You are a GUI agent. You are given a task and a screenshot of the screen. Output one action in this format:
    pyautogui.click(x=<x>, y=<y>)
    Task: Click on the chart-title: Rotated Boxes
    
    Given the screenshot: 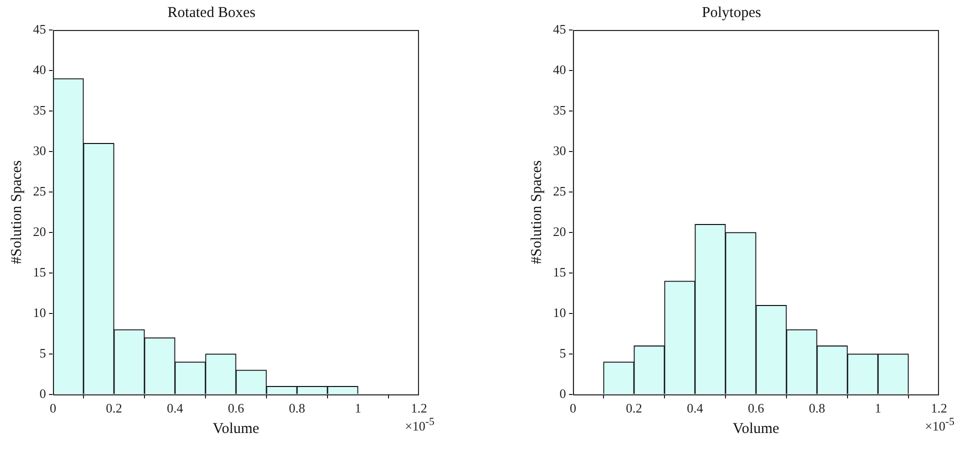 What is the action you would take?
    pyautogui.click(x=212, y=12)
    